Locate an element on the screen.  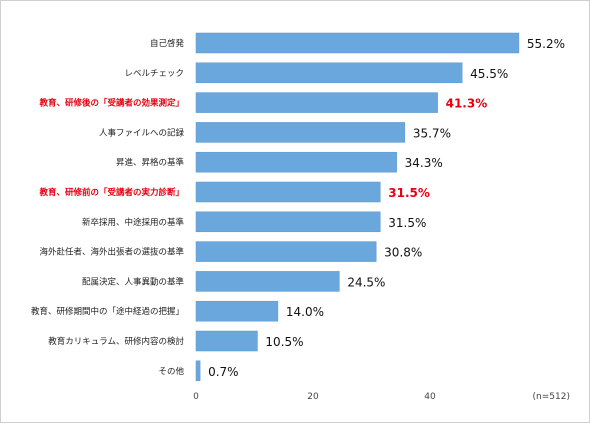
x-tick-label: 0 is located at coordinates (196, 397).